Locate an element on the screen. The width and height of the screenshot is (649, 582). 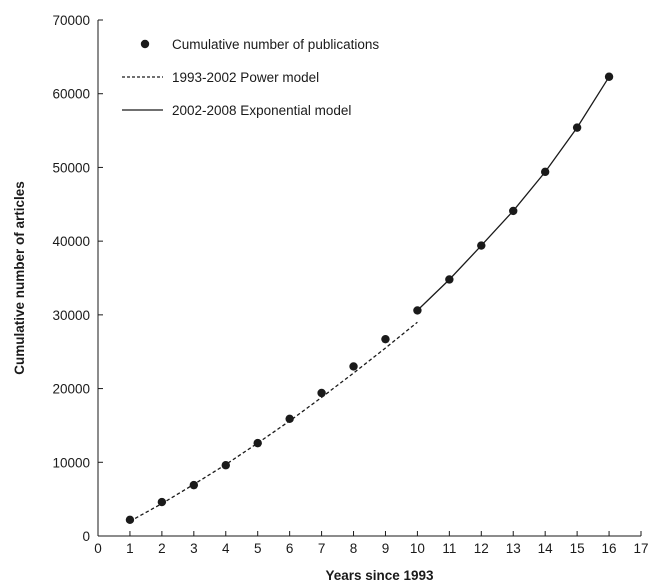
y-tick-label: 10000 is located at coordinates (71, 462).